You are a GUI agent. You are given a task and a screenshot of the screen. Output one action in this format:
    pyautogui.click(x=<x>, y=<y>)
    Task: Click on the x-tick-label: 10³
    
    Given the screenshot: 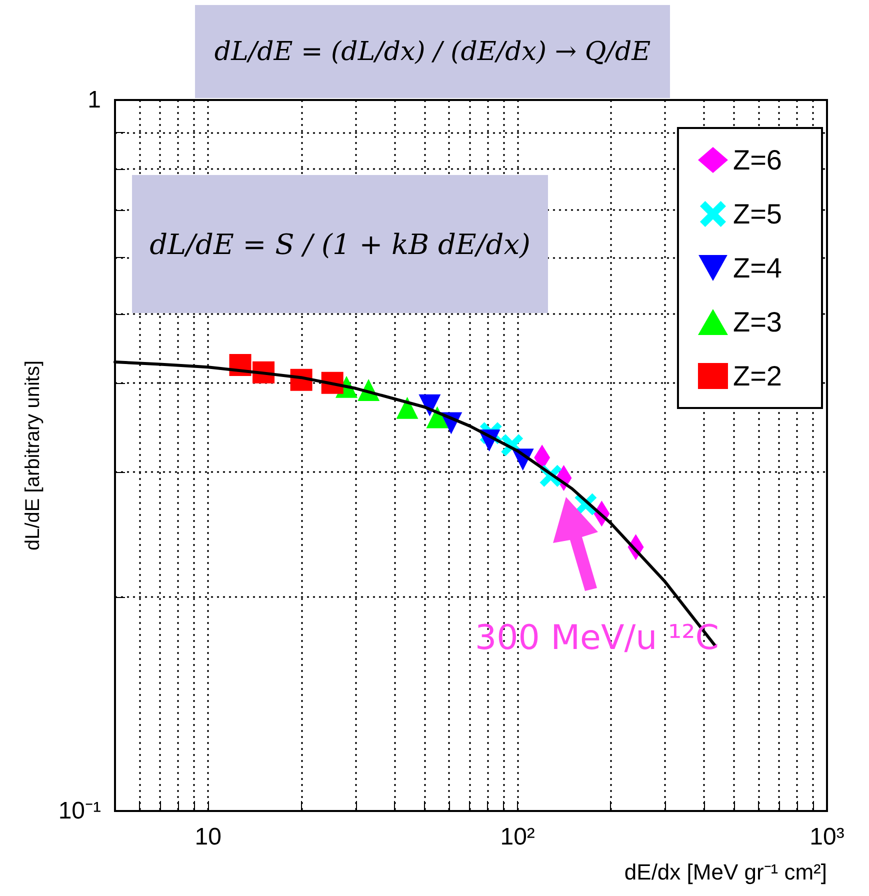 What is the action you would take?
    pyautogui.click(x=827, y=837)
    